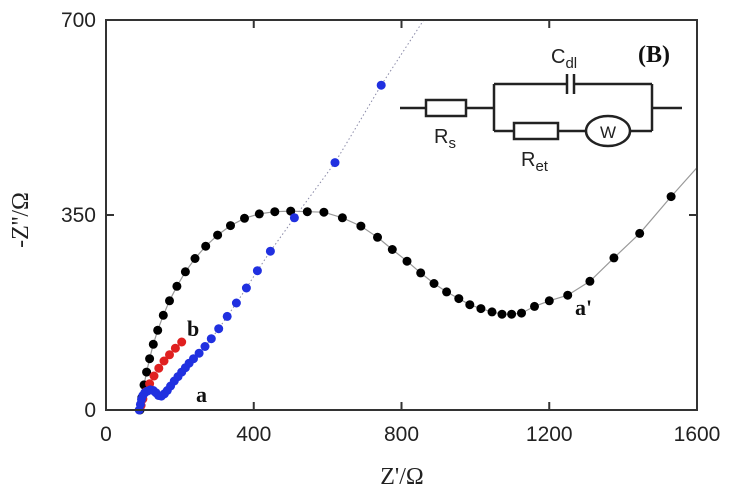 The height and width of the screenshot is (491, 731). What do you see at coordinates (697, 434) in the screenshot?
I see `x-tick-label: 1600` at bounding box center [697, 434].